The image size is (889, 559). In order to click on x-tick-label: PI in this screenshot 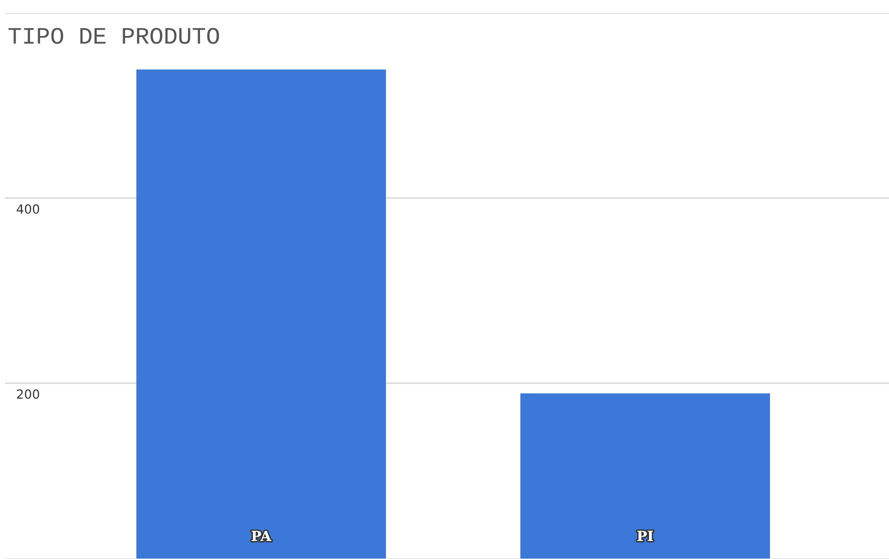, I will do `click(645, 535)`.